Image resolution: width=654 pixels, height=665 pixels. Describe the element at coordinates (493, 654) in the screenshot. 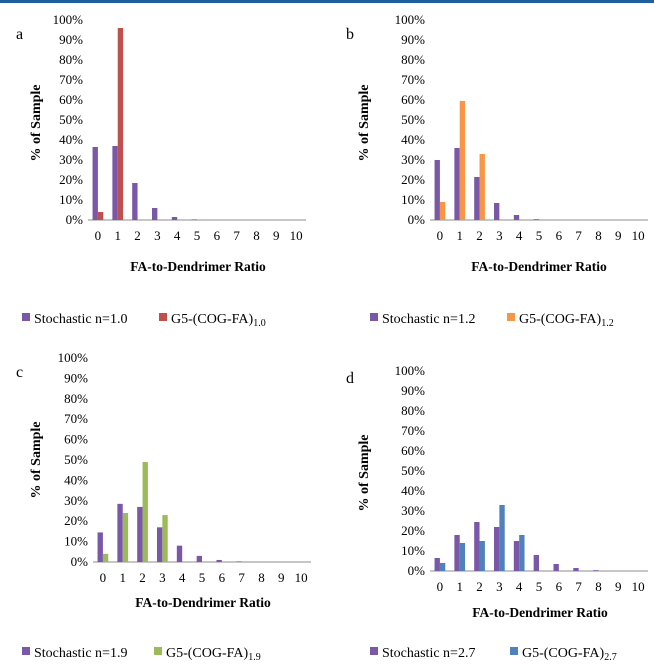

I see `legend: Stochastic n=2.7 G5-(COG-FA)2.7` at that location.